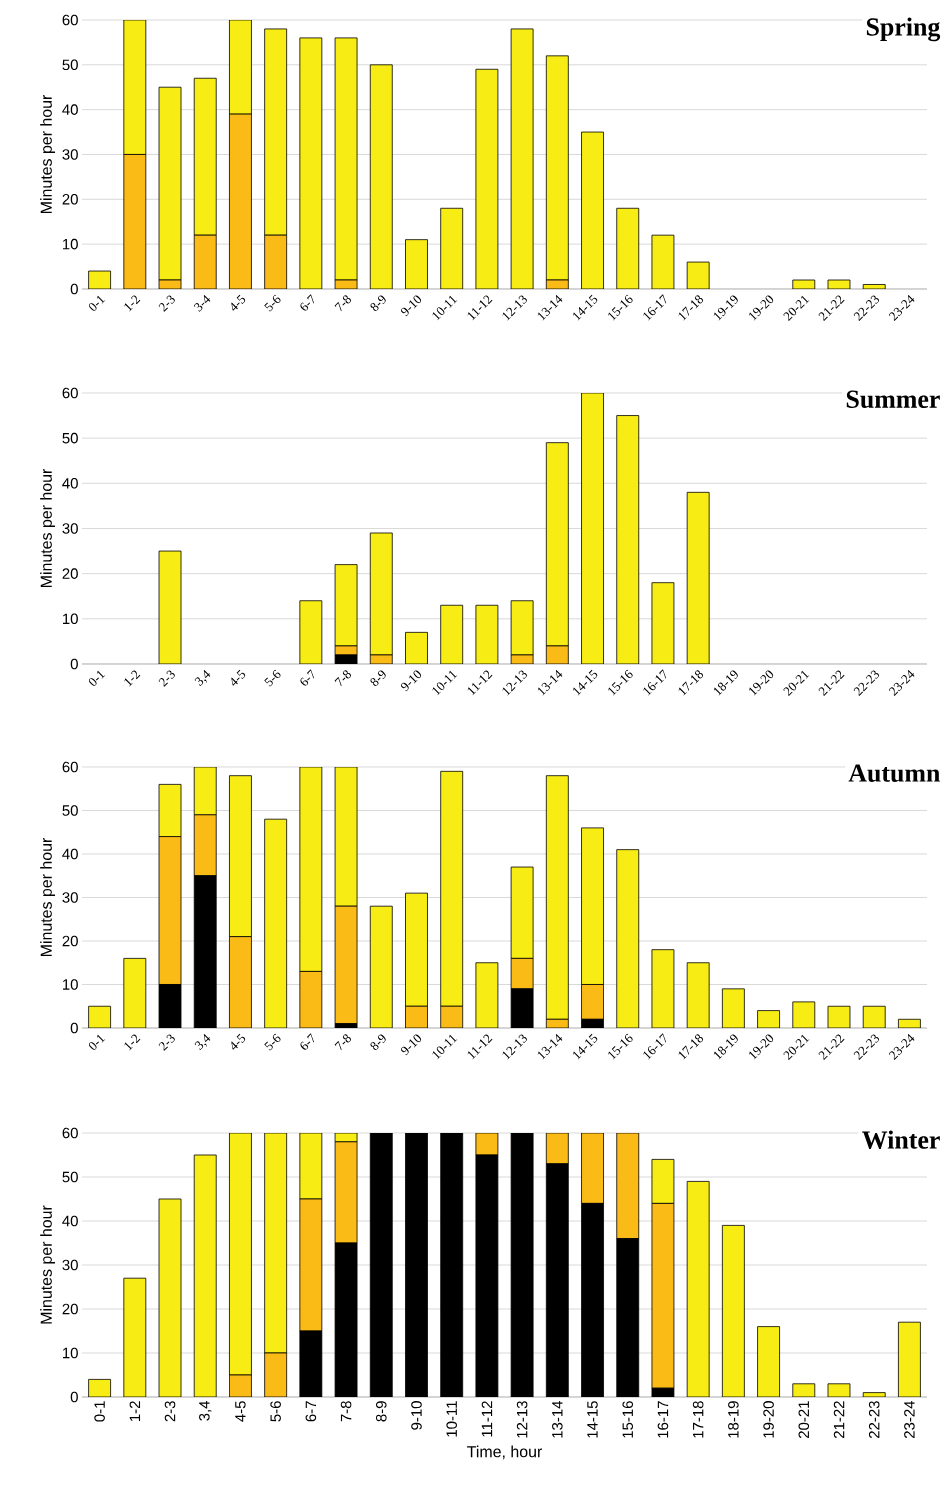 Image resolution: width=951 pixels, height=1506 pixels. What do you see at coordinates (698, 1419) in the screenshot?
I see `x-tick-label: 17-18` at bounding box center [698, 1419].